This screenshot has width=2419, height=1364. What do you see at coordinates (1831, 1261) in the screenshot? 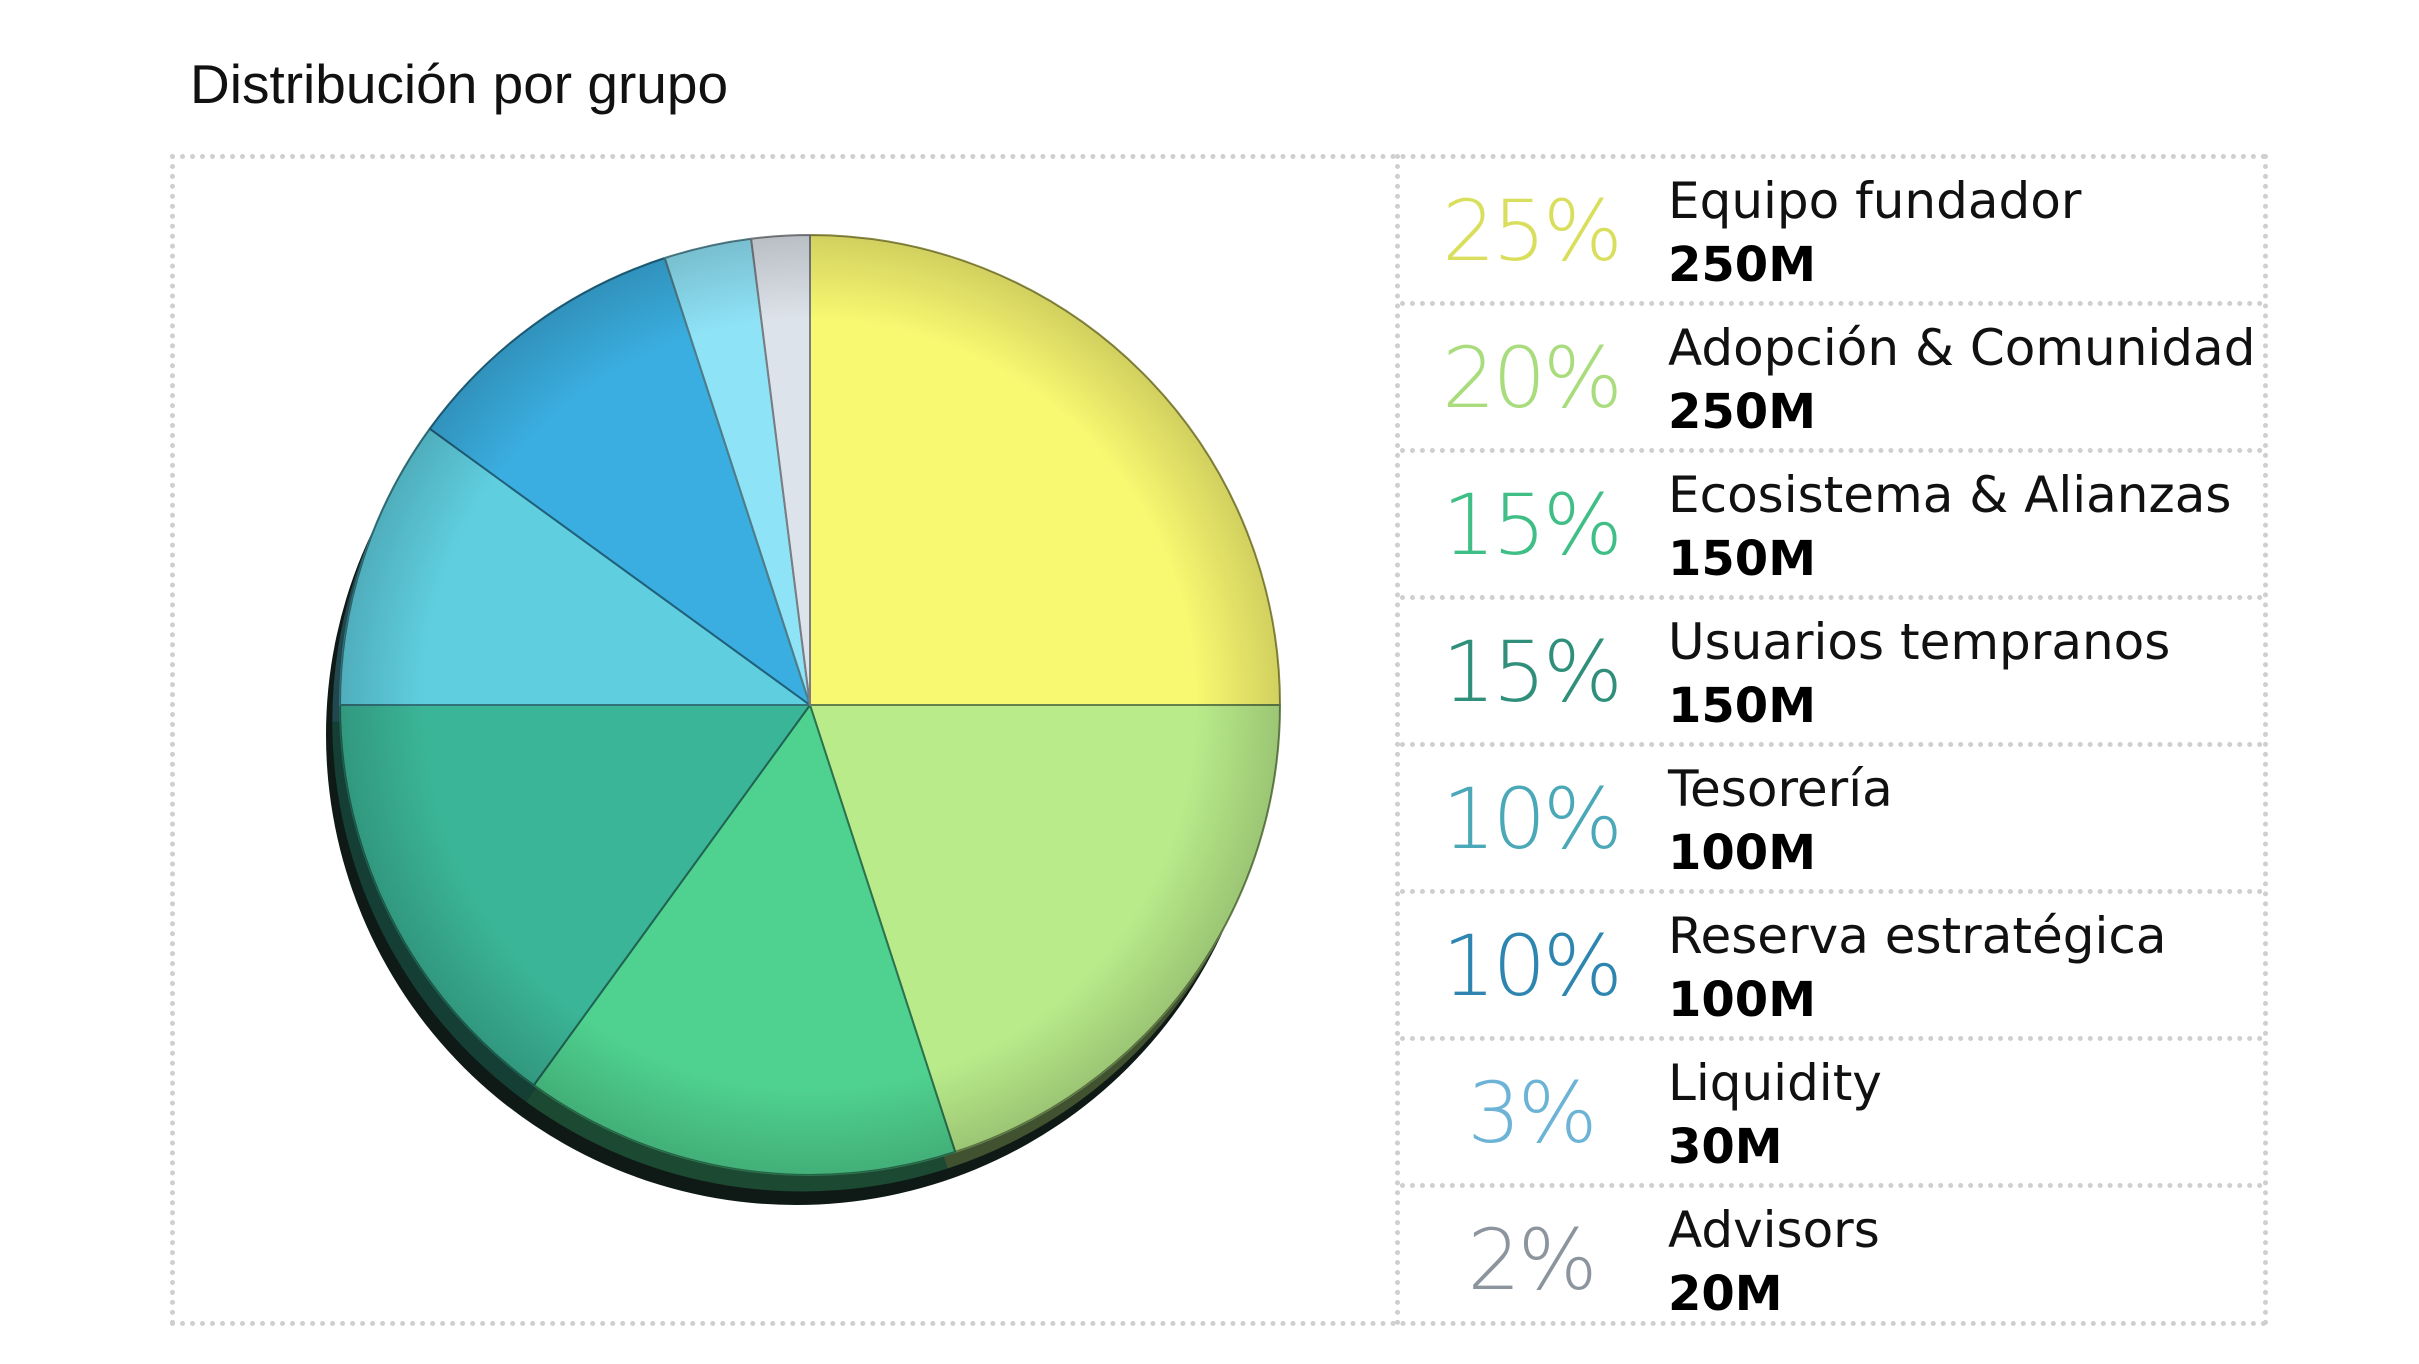
I see `legend-row: 2% Advisors 20M` at bounding box center [1831, 1261].